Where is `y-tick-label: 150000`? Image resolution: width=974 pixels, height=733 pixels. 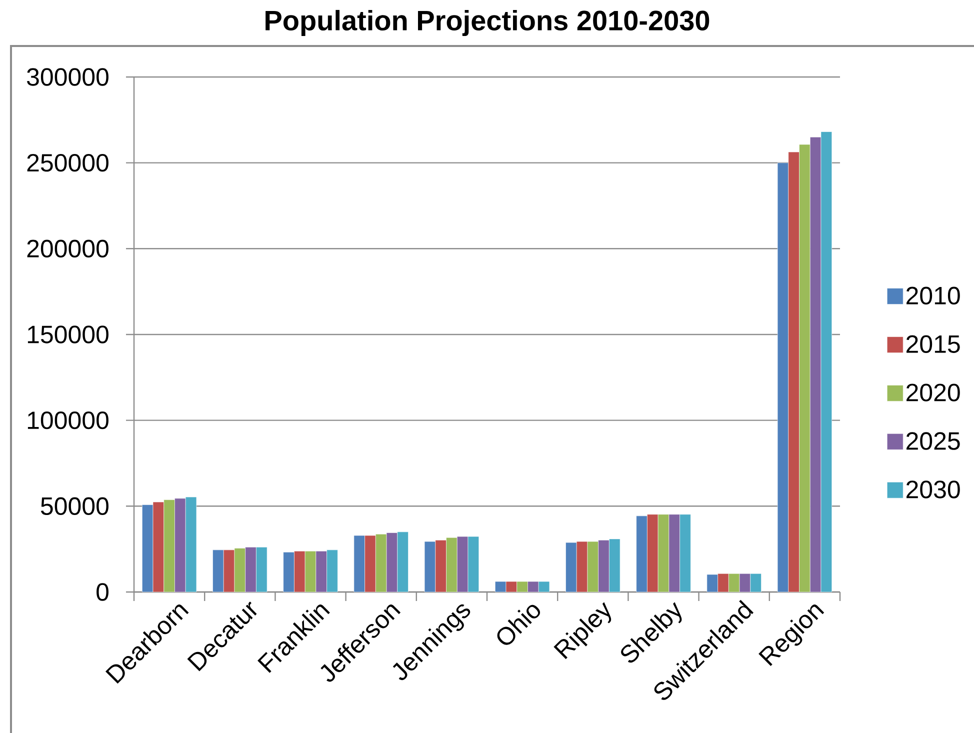 y-tick-label: 150000 is located at coordinates (68, 335).